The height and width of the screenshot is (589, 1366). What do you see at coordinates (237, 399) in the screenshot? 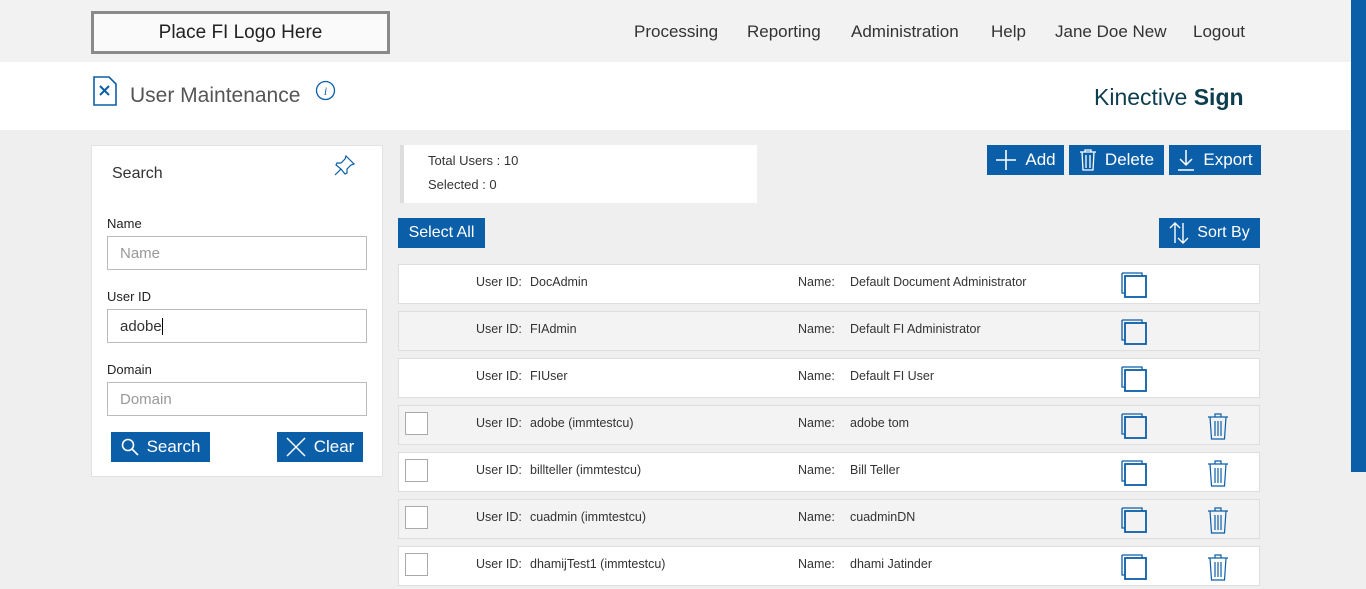
I see `domain-input: Domain` at bounding box center [237, 399].